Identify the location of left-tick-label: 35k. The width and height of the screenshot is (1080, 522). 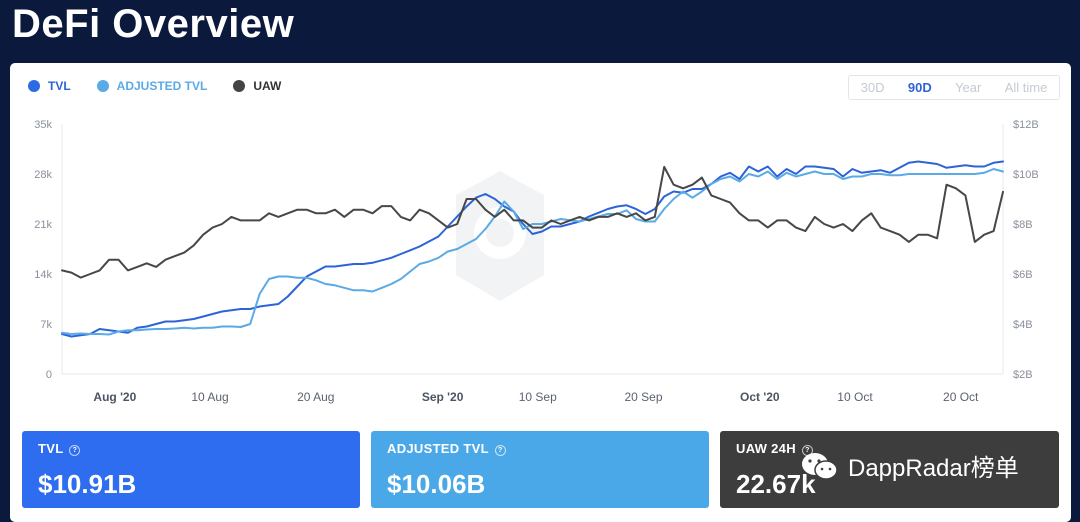
(43, 125).